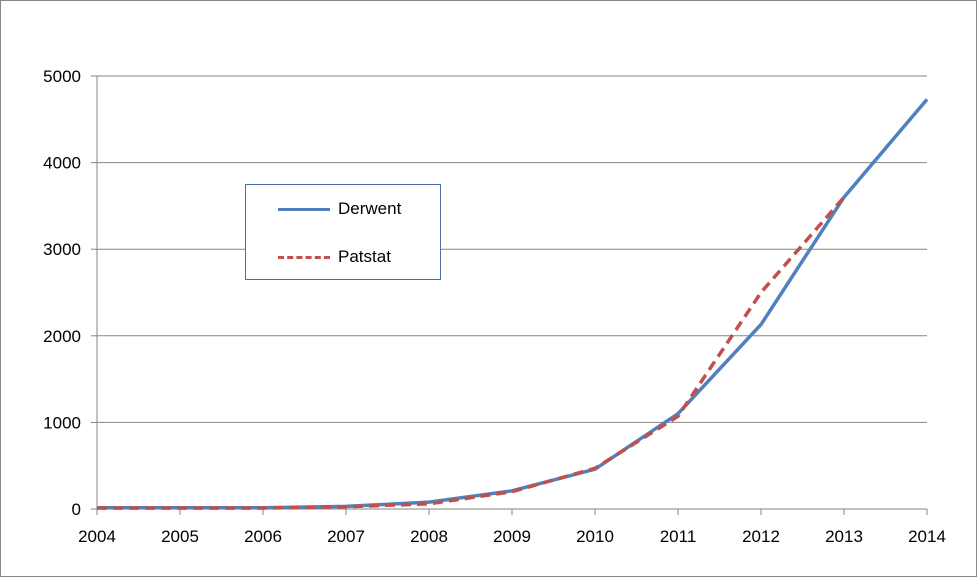 The height and width of the screenshot is (577, 977). Describe the element at coordinates (334, 257) in the screenshot. I see `legend-item-patstat: Patstat` at that location.